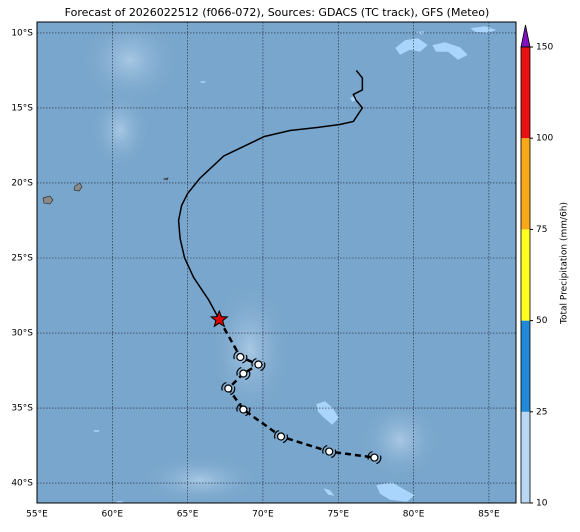  Describe the element at coordinates (22, 484) in the screenshot. I see `y-tick-label: 40°S` at that location.